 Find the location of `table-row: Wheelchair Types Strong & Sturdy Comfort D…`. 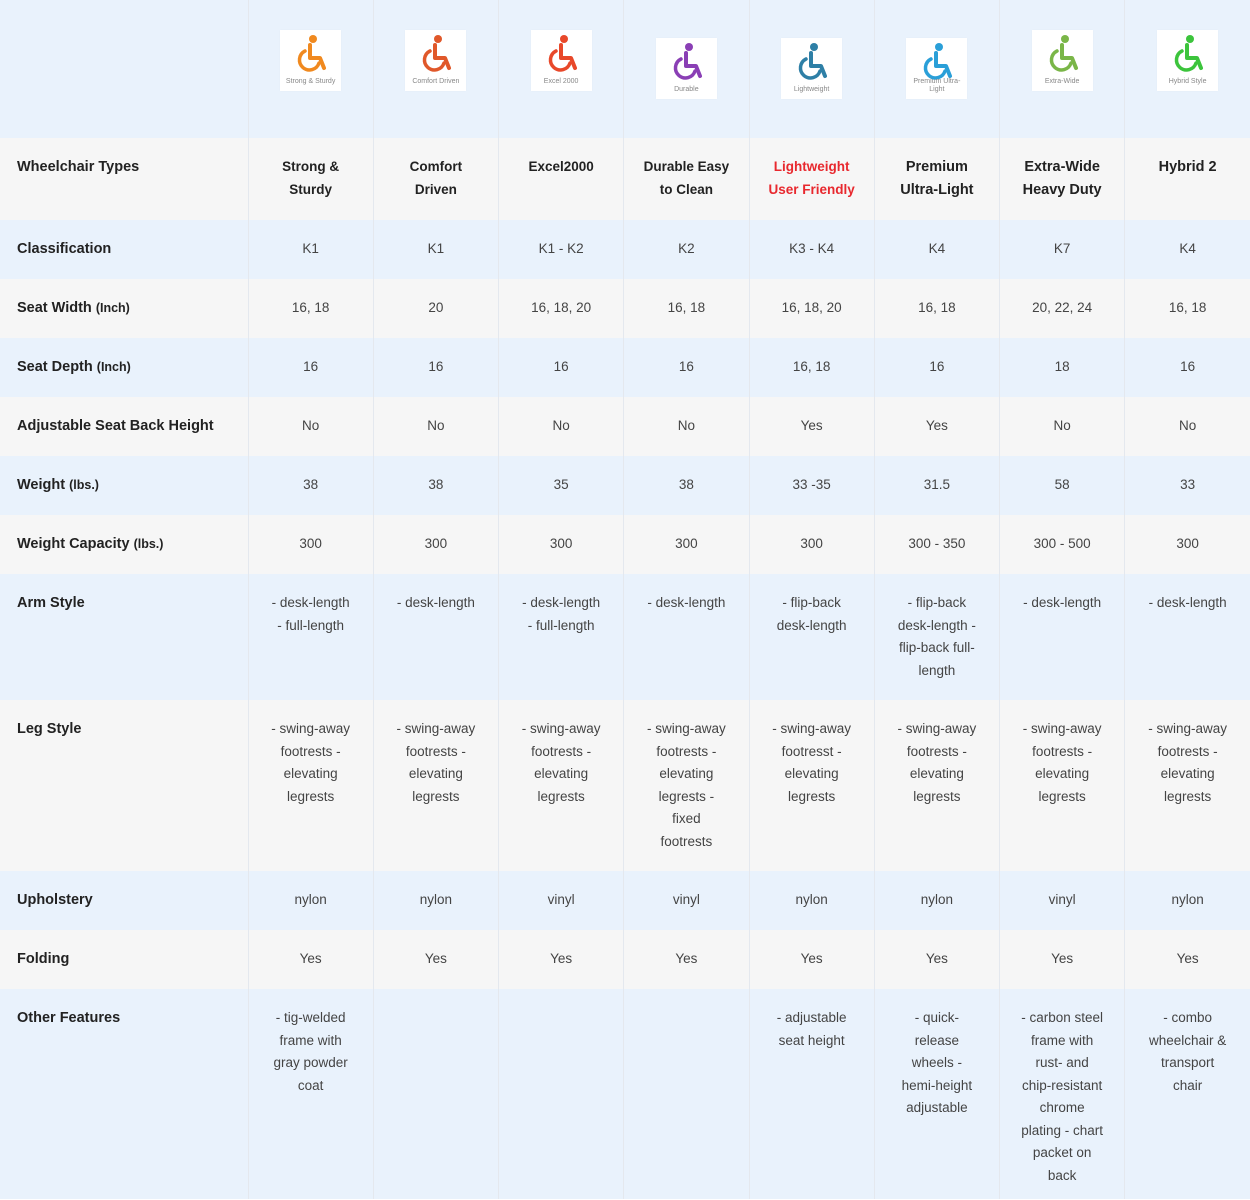

table-row: Wheelchair Types Strong & Sturdy Comfort D… is located at coordinates (625, 179).